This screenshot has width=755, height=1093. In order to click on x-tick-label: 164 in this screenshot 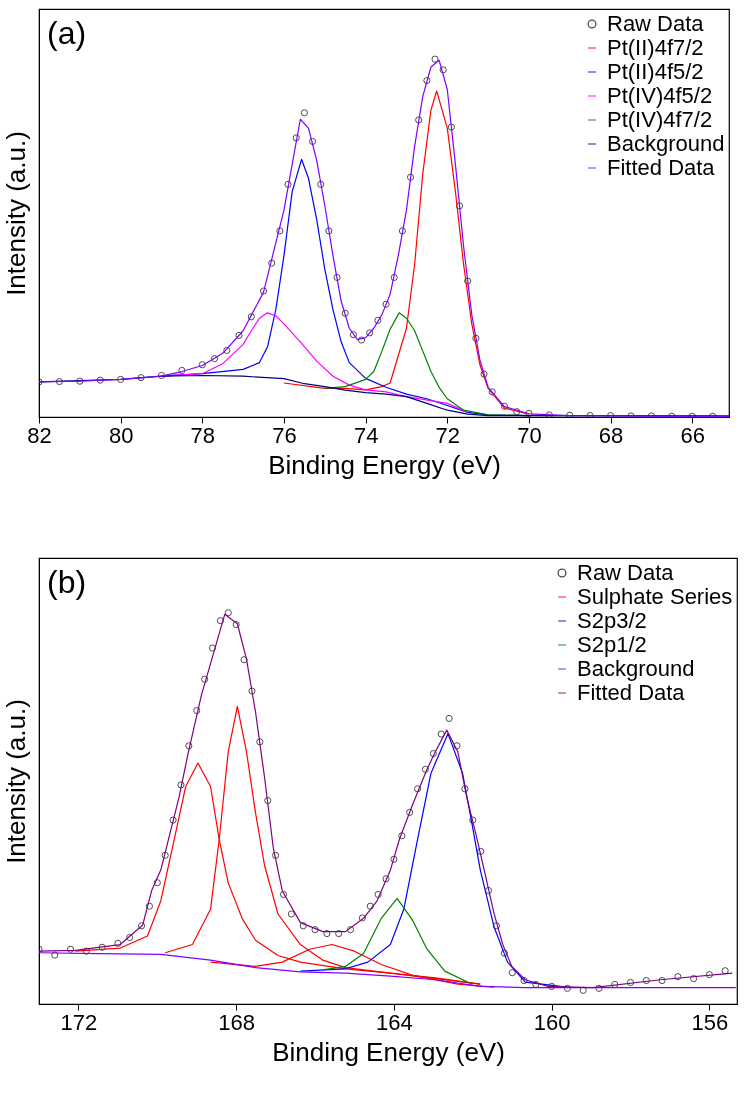, I will do `click(394, 1022)`.